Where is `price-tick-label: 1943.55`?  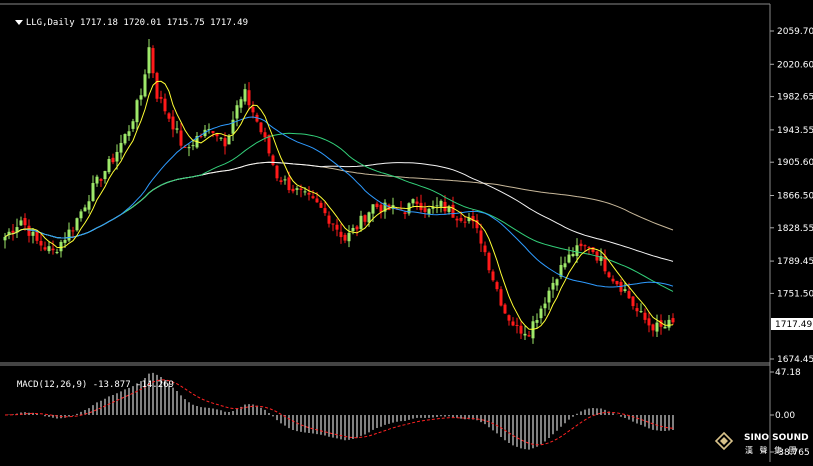 price-tick-label: 1943.55 is located at coordinates (795, 131).